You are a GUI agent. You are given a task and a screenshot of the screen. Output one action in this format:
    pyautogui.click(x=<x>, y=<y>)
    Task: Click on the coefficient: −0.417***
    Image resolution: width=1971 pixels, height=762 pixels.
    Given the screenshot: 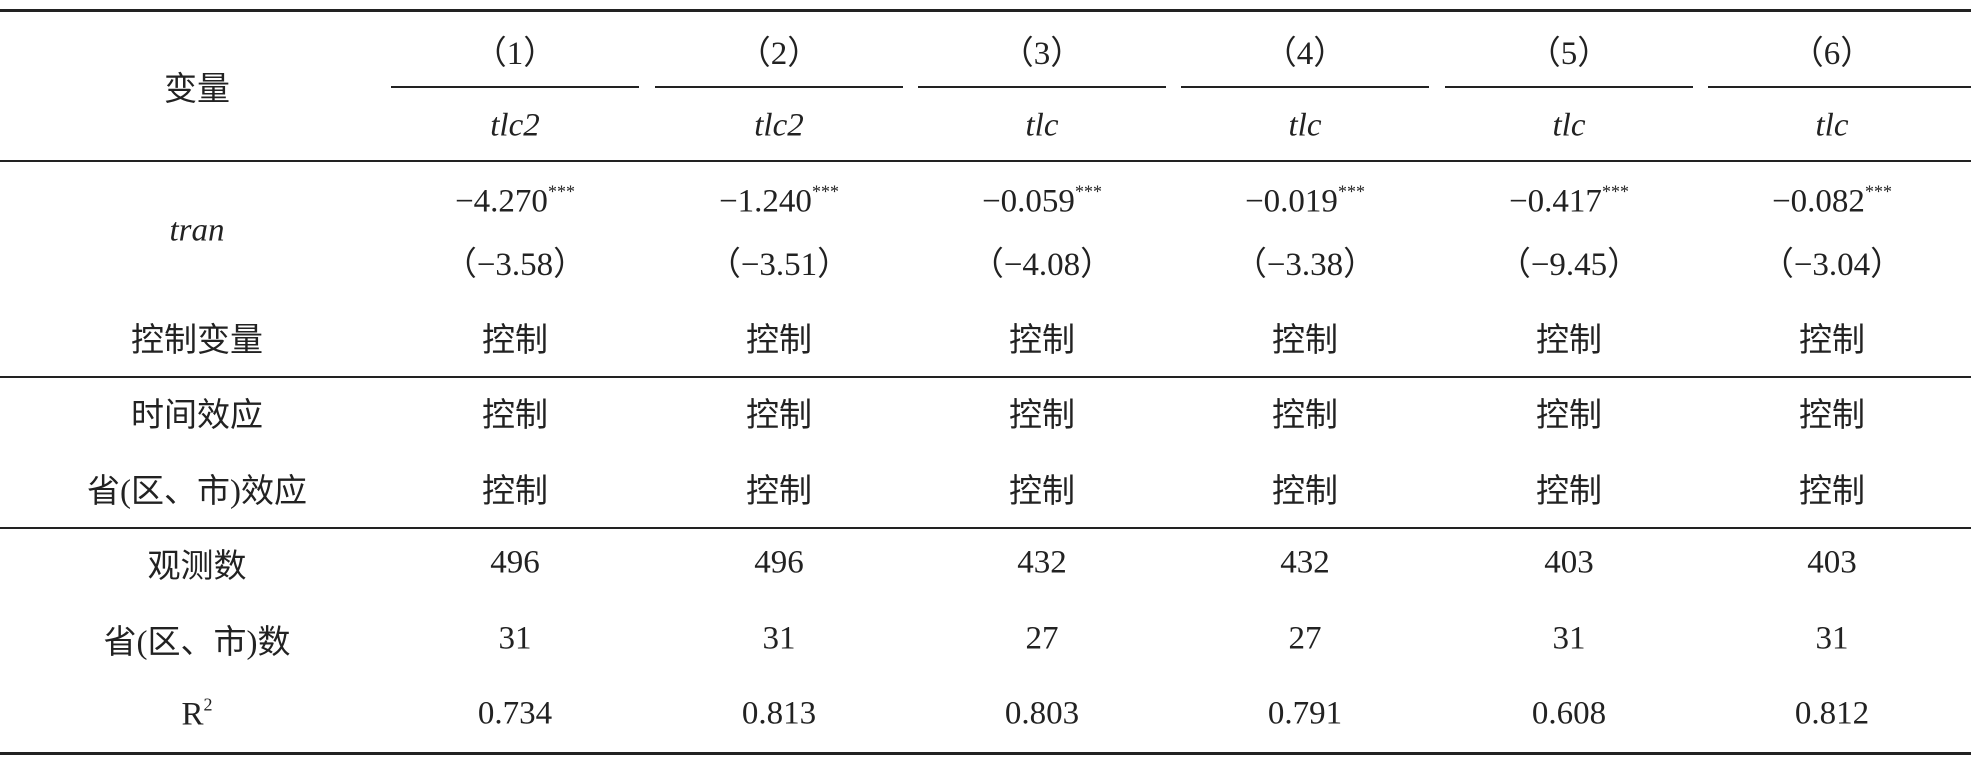 What is the action you would take?
    pyautogui.click(x=1569, y=201)
    